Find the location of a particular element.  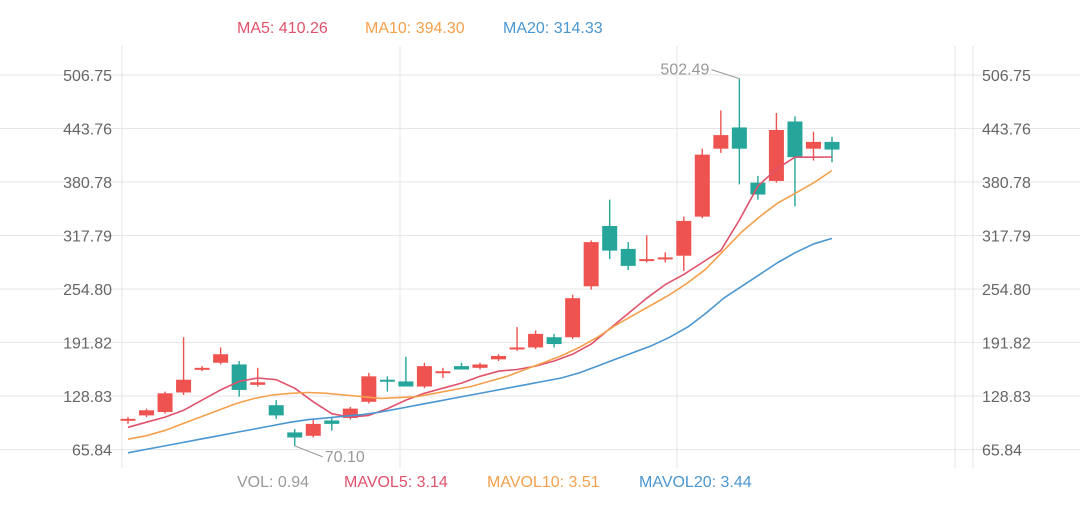

legend-mavol10-label: MAVOL10: is located at coordinates (528, 482).